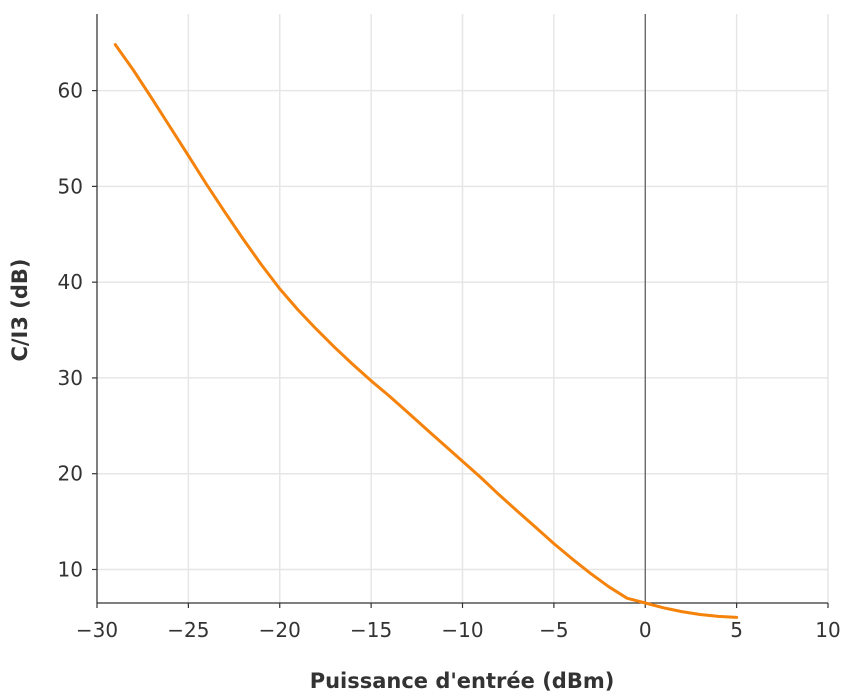 This screenshot has height=693, width=846. I want to click on x-ticks: −30 −25 −20 −15 −10 −5 0 5 10, so click(458, 622).